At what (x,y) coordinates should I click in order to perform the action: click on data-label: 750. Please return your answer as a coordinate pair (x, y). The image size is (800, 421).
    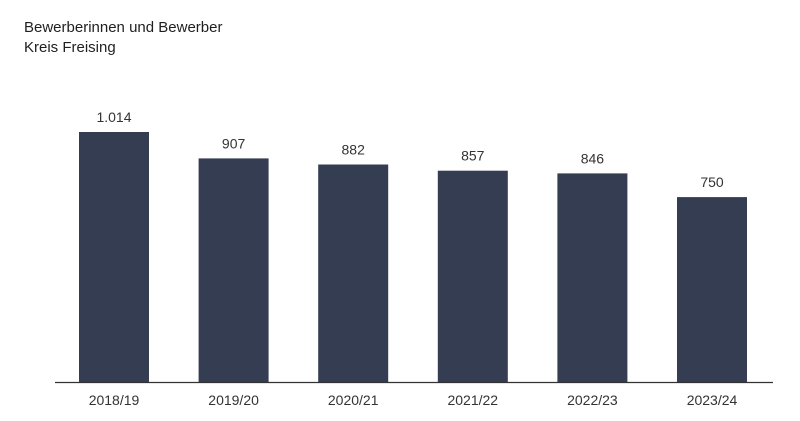
    Looking at the image, I should click on (712, 182).